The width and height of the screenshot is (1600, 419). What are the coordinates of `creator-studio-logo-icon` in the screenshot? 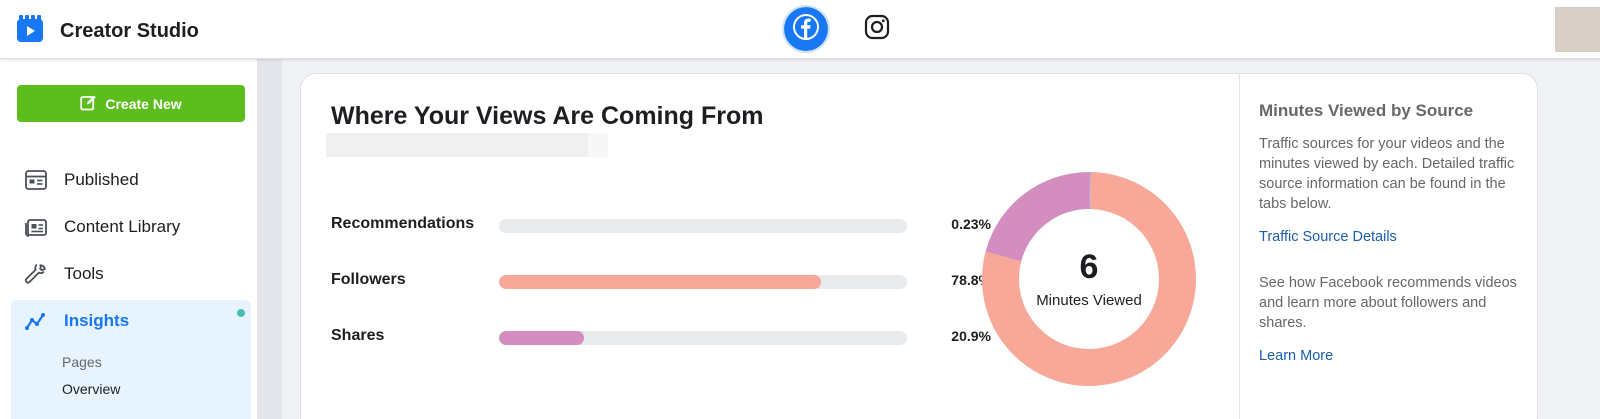 It's located at (30, 31).